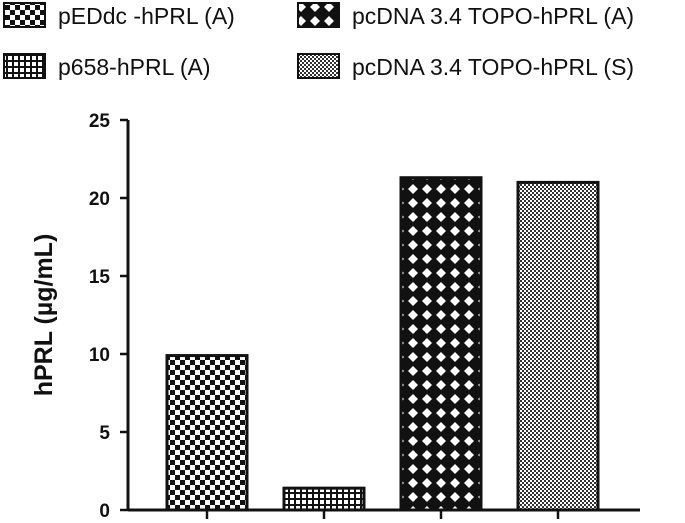 Image resolution: width=685 pixels, height=523 pixels. What do you see at coordinates (493, 67) in the screenshot?
I see `legend-label-4: pcDNA 3.4 TOPO-hPRL (S)` at bounding box center [493, 67].